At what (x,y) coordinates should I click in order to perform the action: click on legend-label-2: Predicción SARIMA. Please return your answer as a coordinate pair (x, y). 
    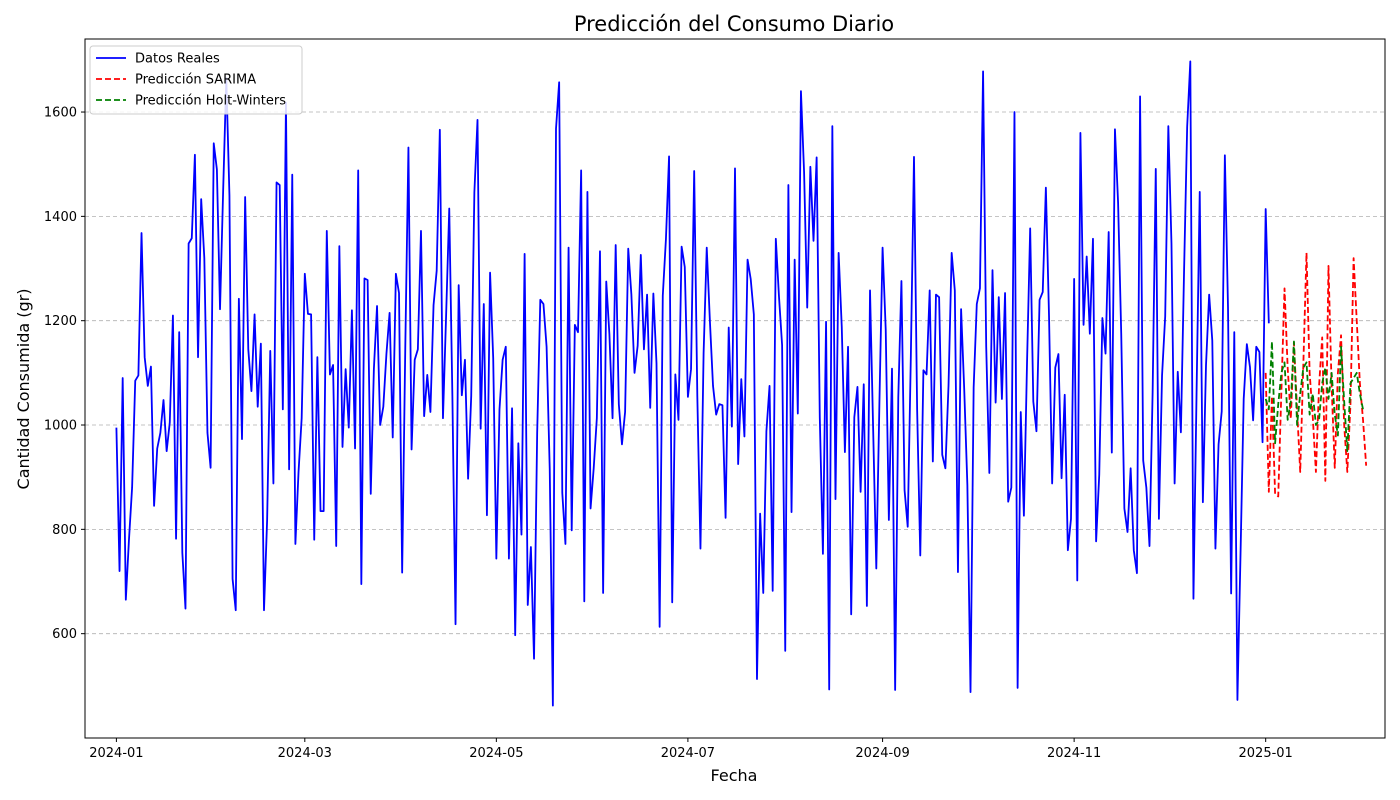
    Looking at the image, I should click on (195, 80).